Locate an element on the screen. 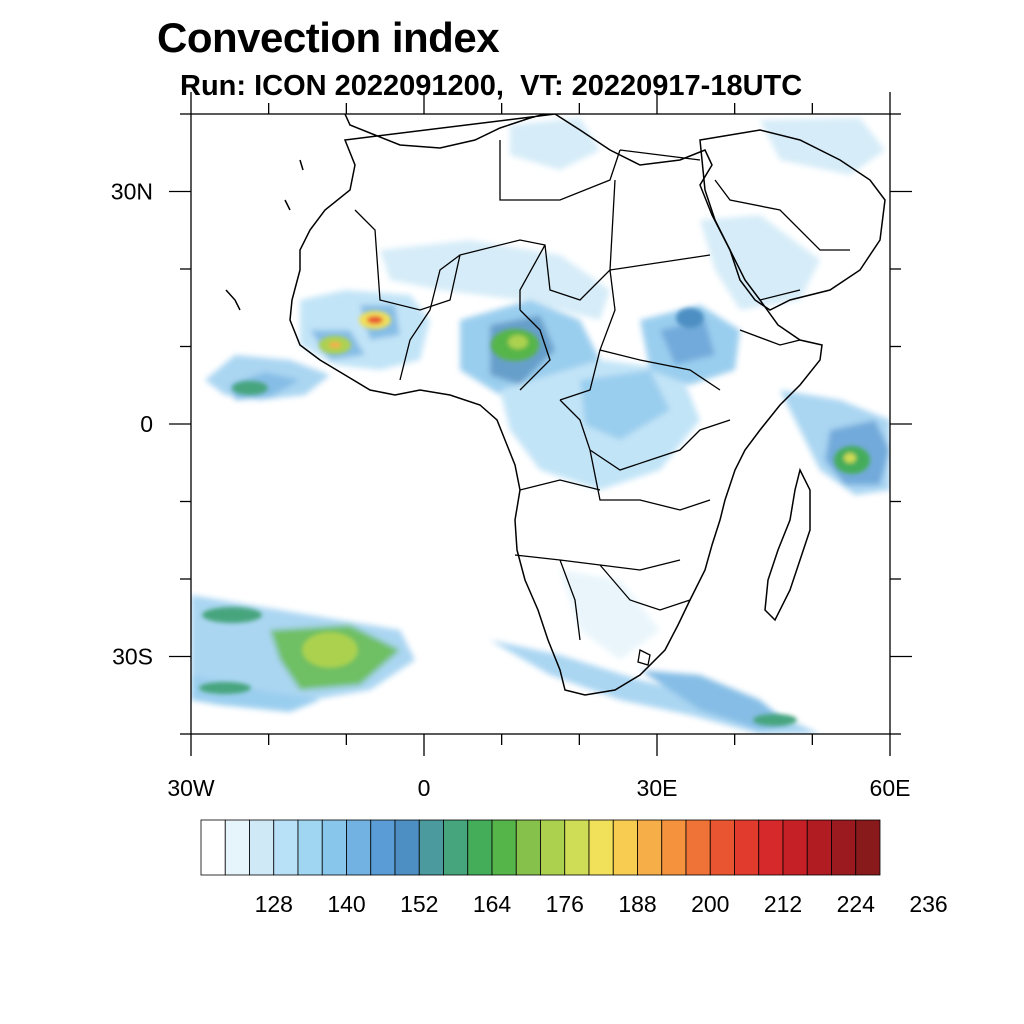  lon-label: 60E is located at coordinates (890, 788).